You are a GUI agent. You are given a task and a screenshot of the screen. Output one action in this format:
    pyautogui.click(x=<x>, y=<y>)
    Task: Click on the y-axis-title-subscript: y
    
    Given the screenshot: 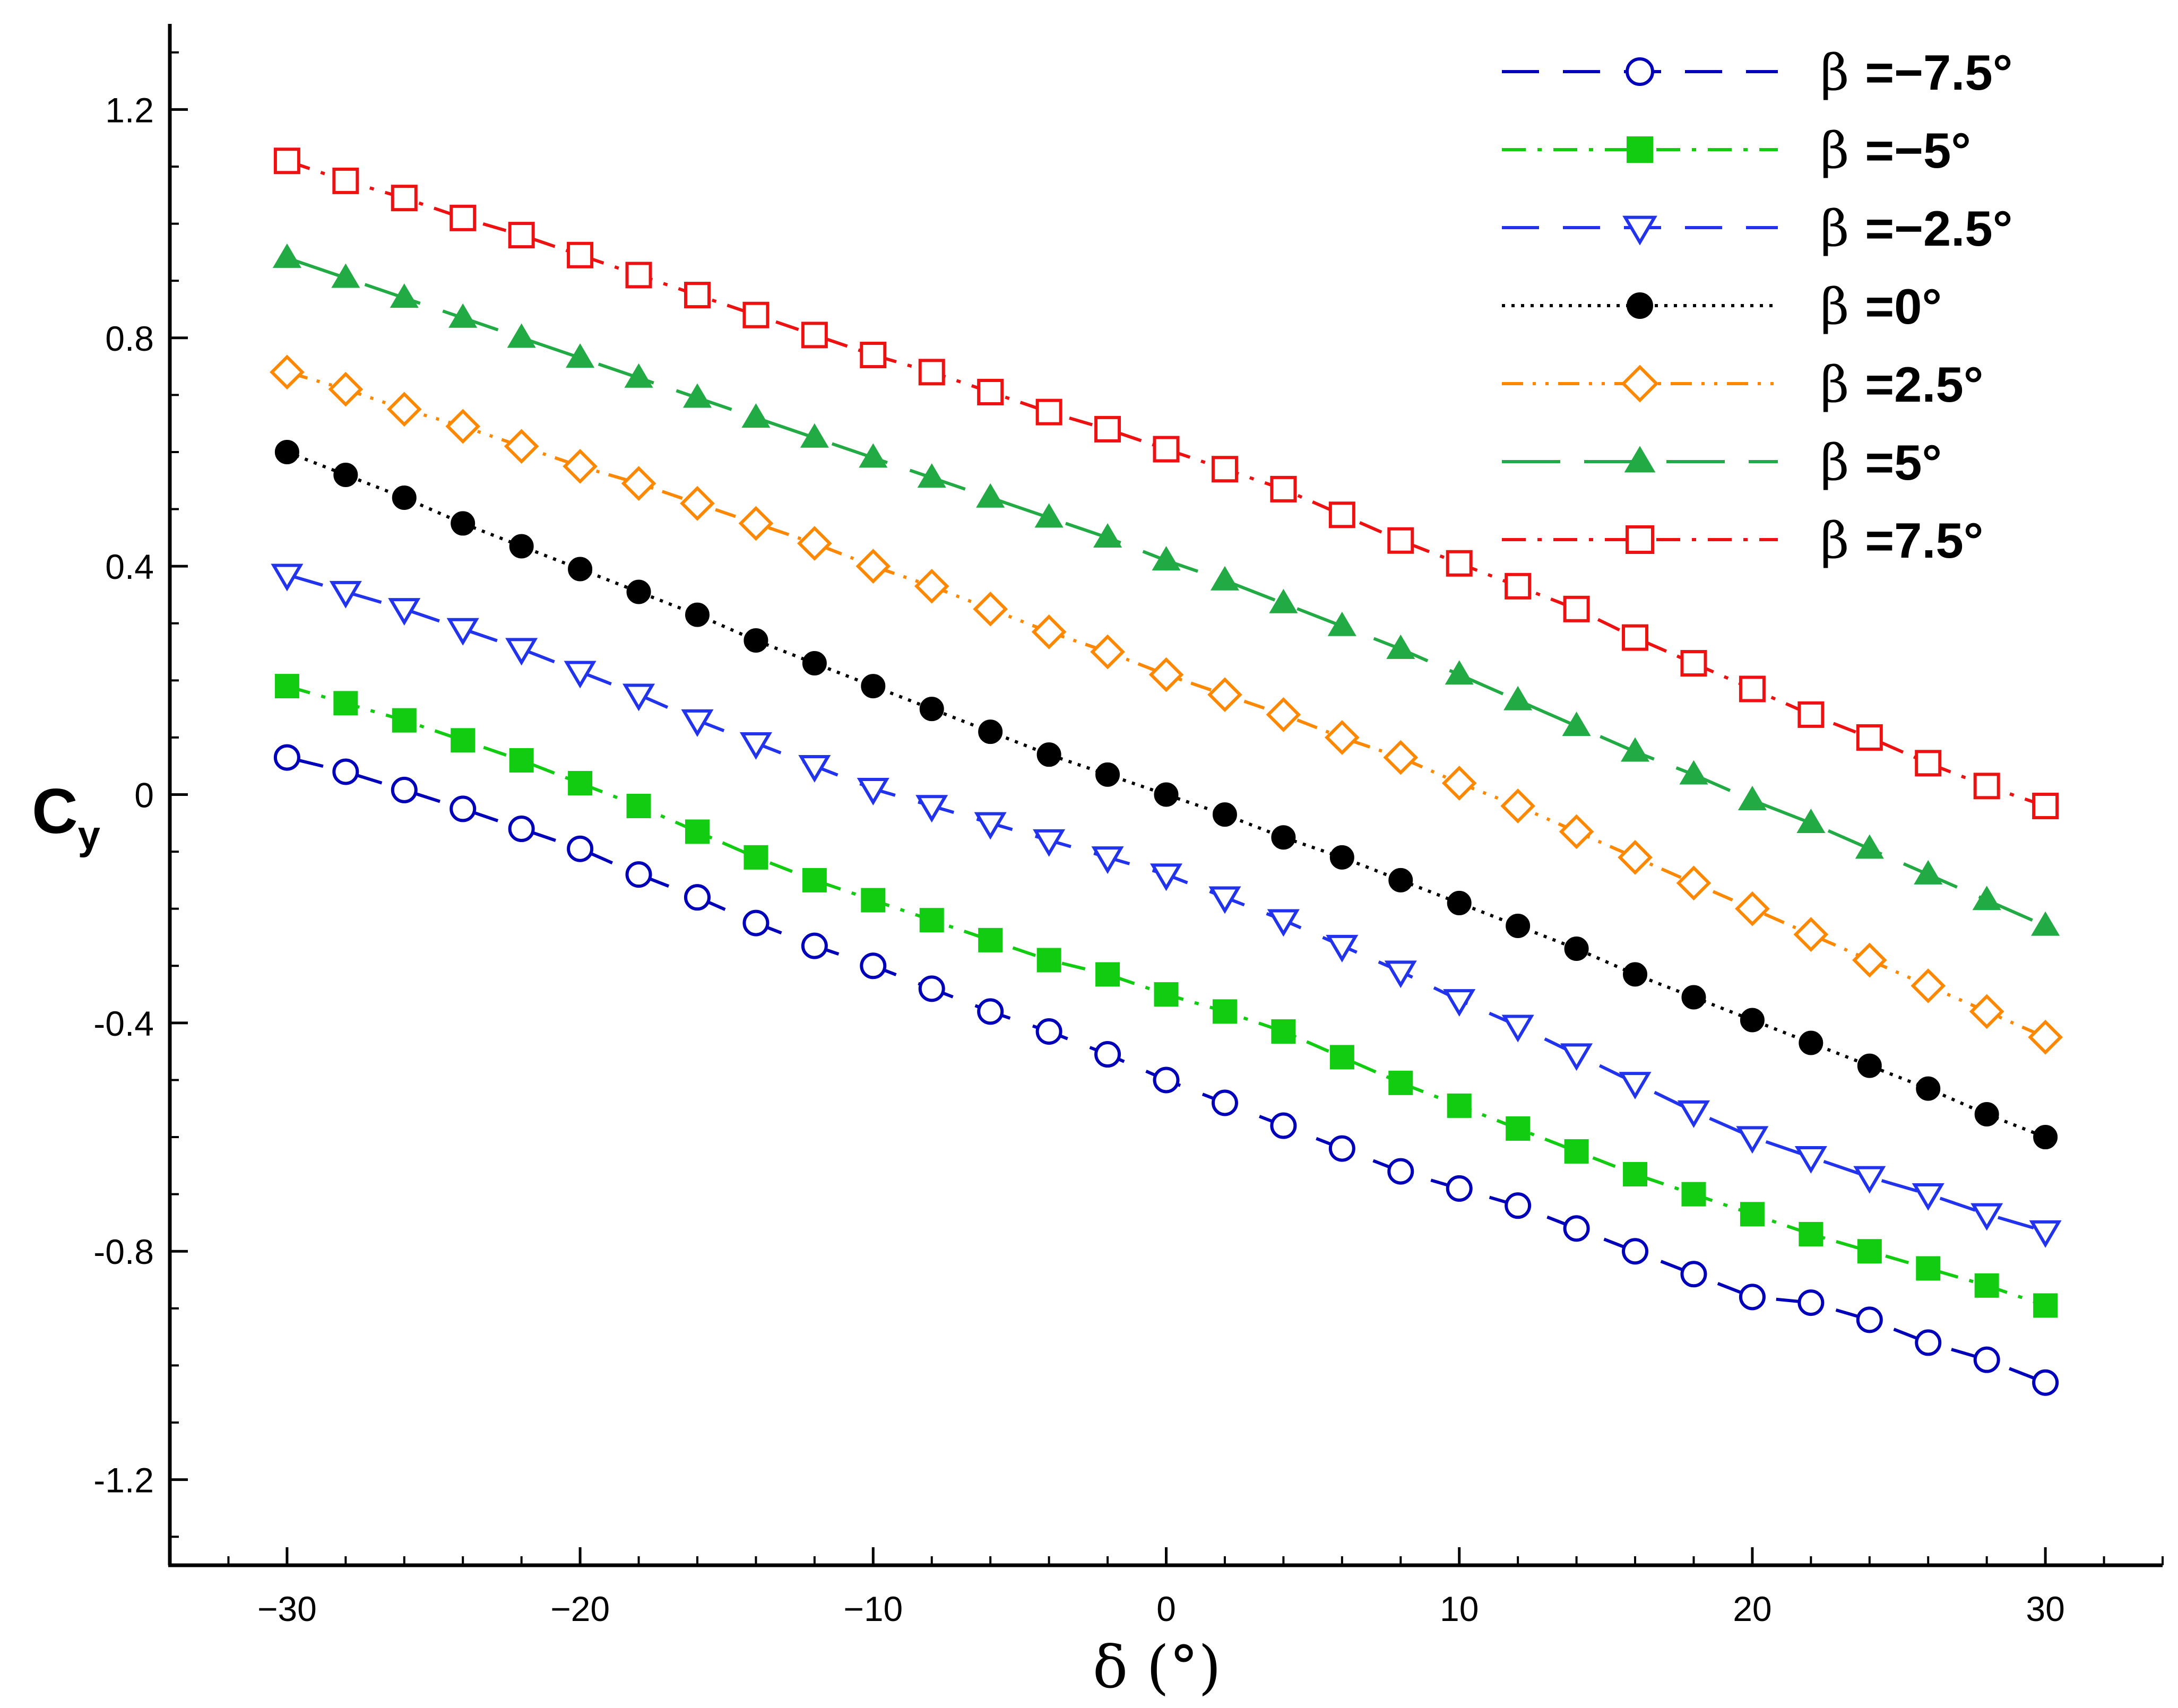 What is the action you would take?
    pyautogui.click(x=89, y=836)
    